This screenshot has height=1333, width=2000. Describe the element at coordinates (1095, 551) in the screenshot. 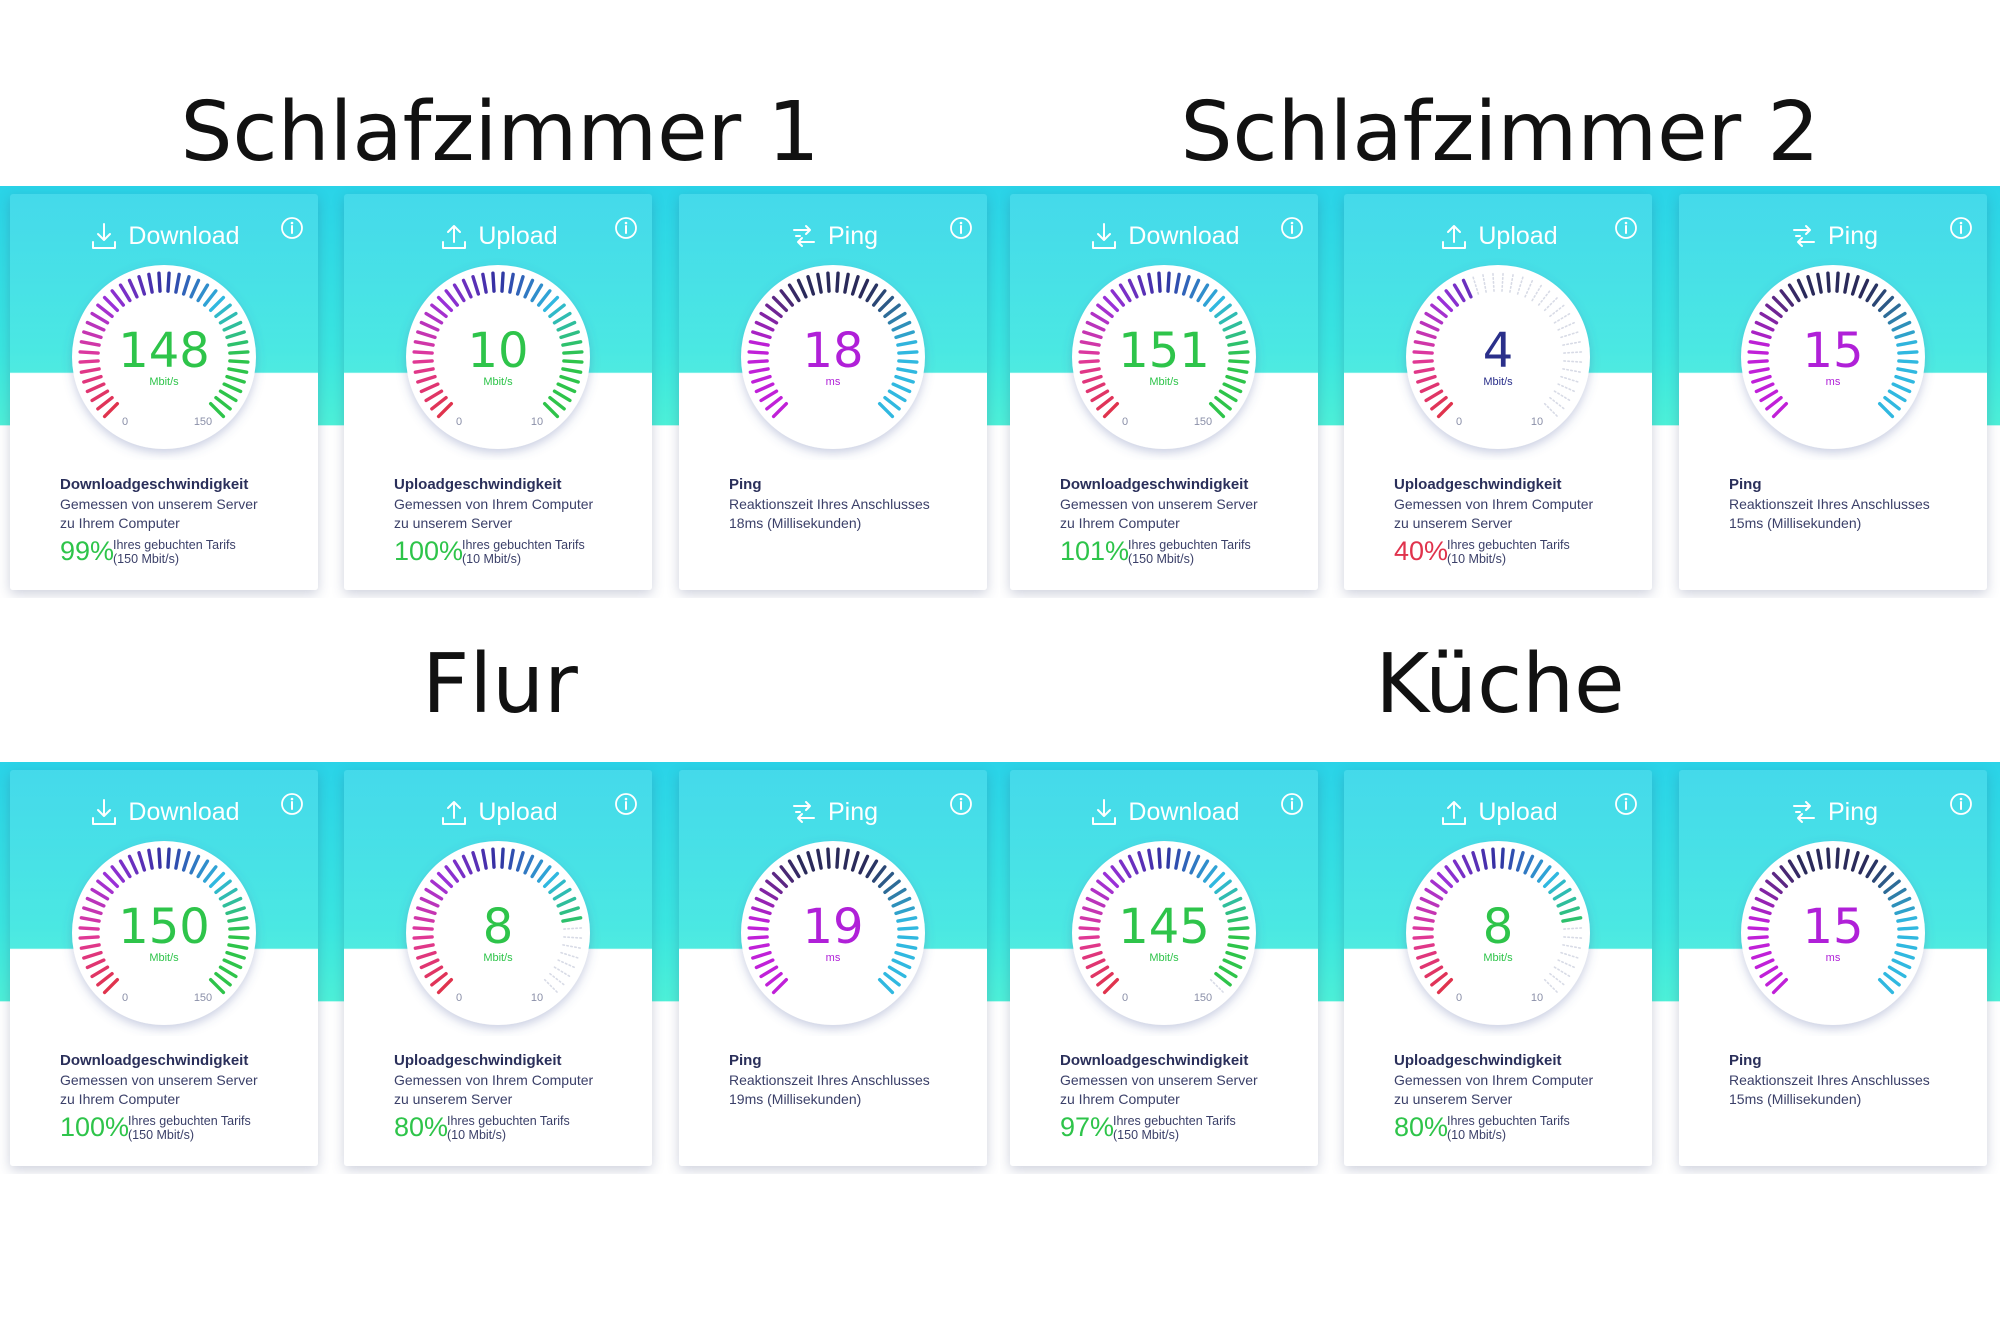

I see `tariff-percentage: 101%` at that location.